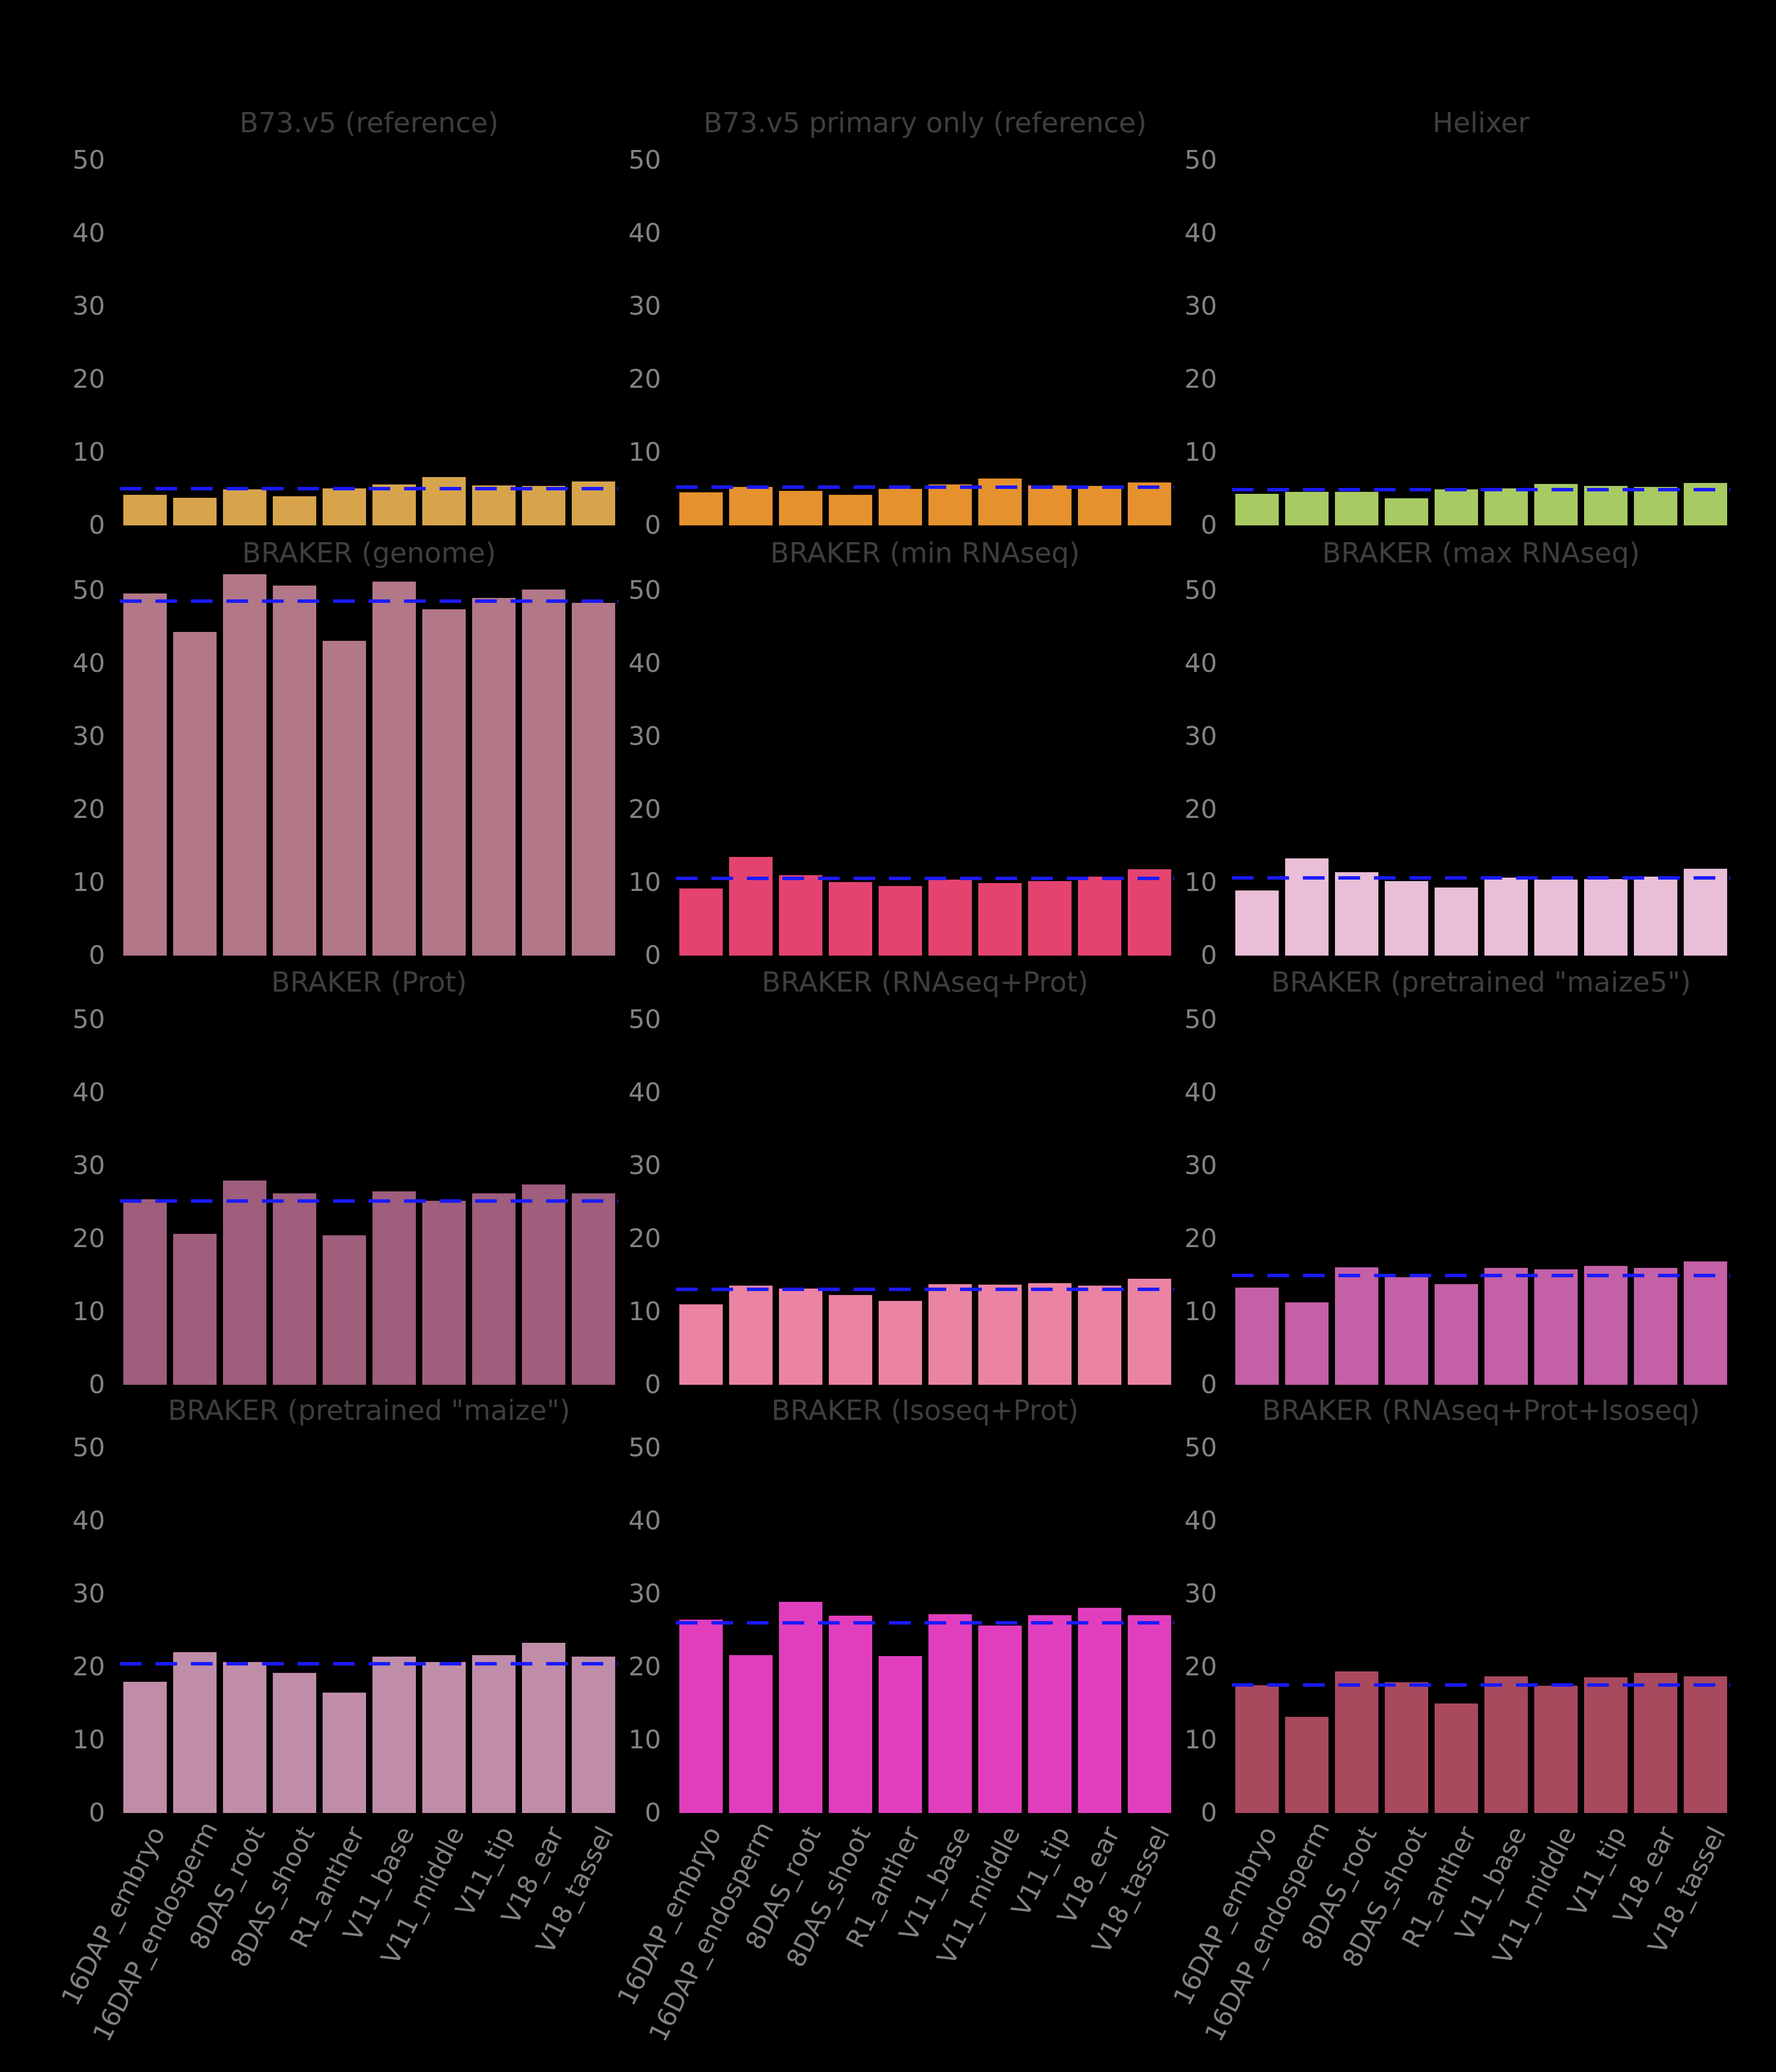 Image resolution: width=1776 pixels, height=2072 pixels. What do you see at coordinates (369, 983) in the screenshot?
I see `subplot-title: BRAKER (Prot)` at bounding box center [369, 983].